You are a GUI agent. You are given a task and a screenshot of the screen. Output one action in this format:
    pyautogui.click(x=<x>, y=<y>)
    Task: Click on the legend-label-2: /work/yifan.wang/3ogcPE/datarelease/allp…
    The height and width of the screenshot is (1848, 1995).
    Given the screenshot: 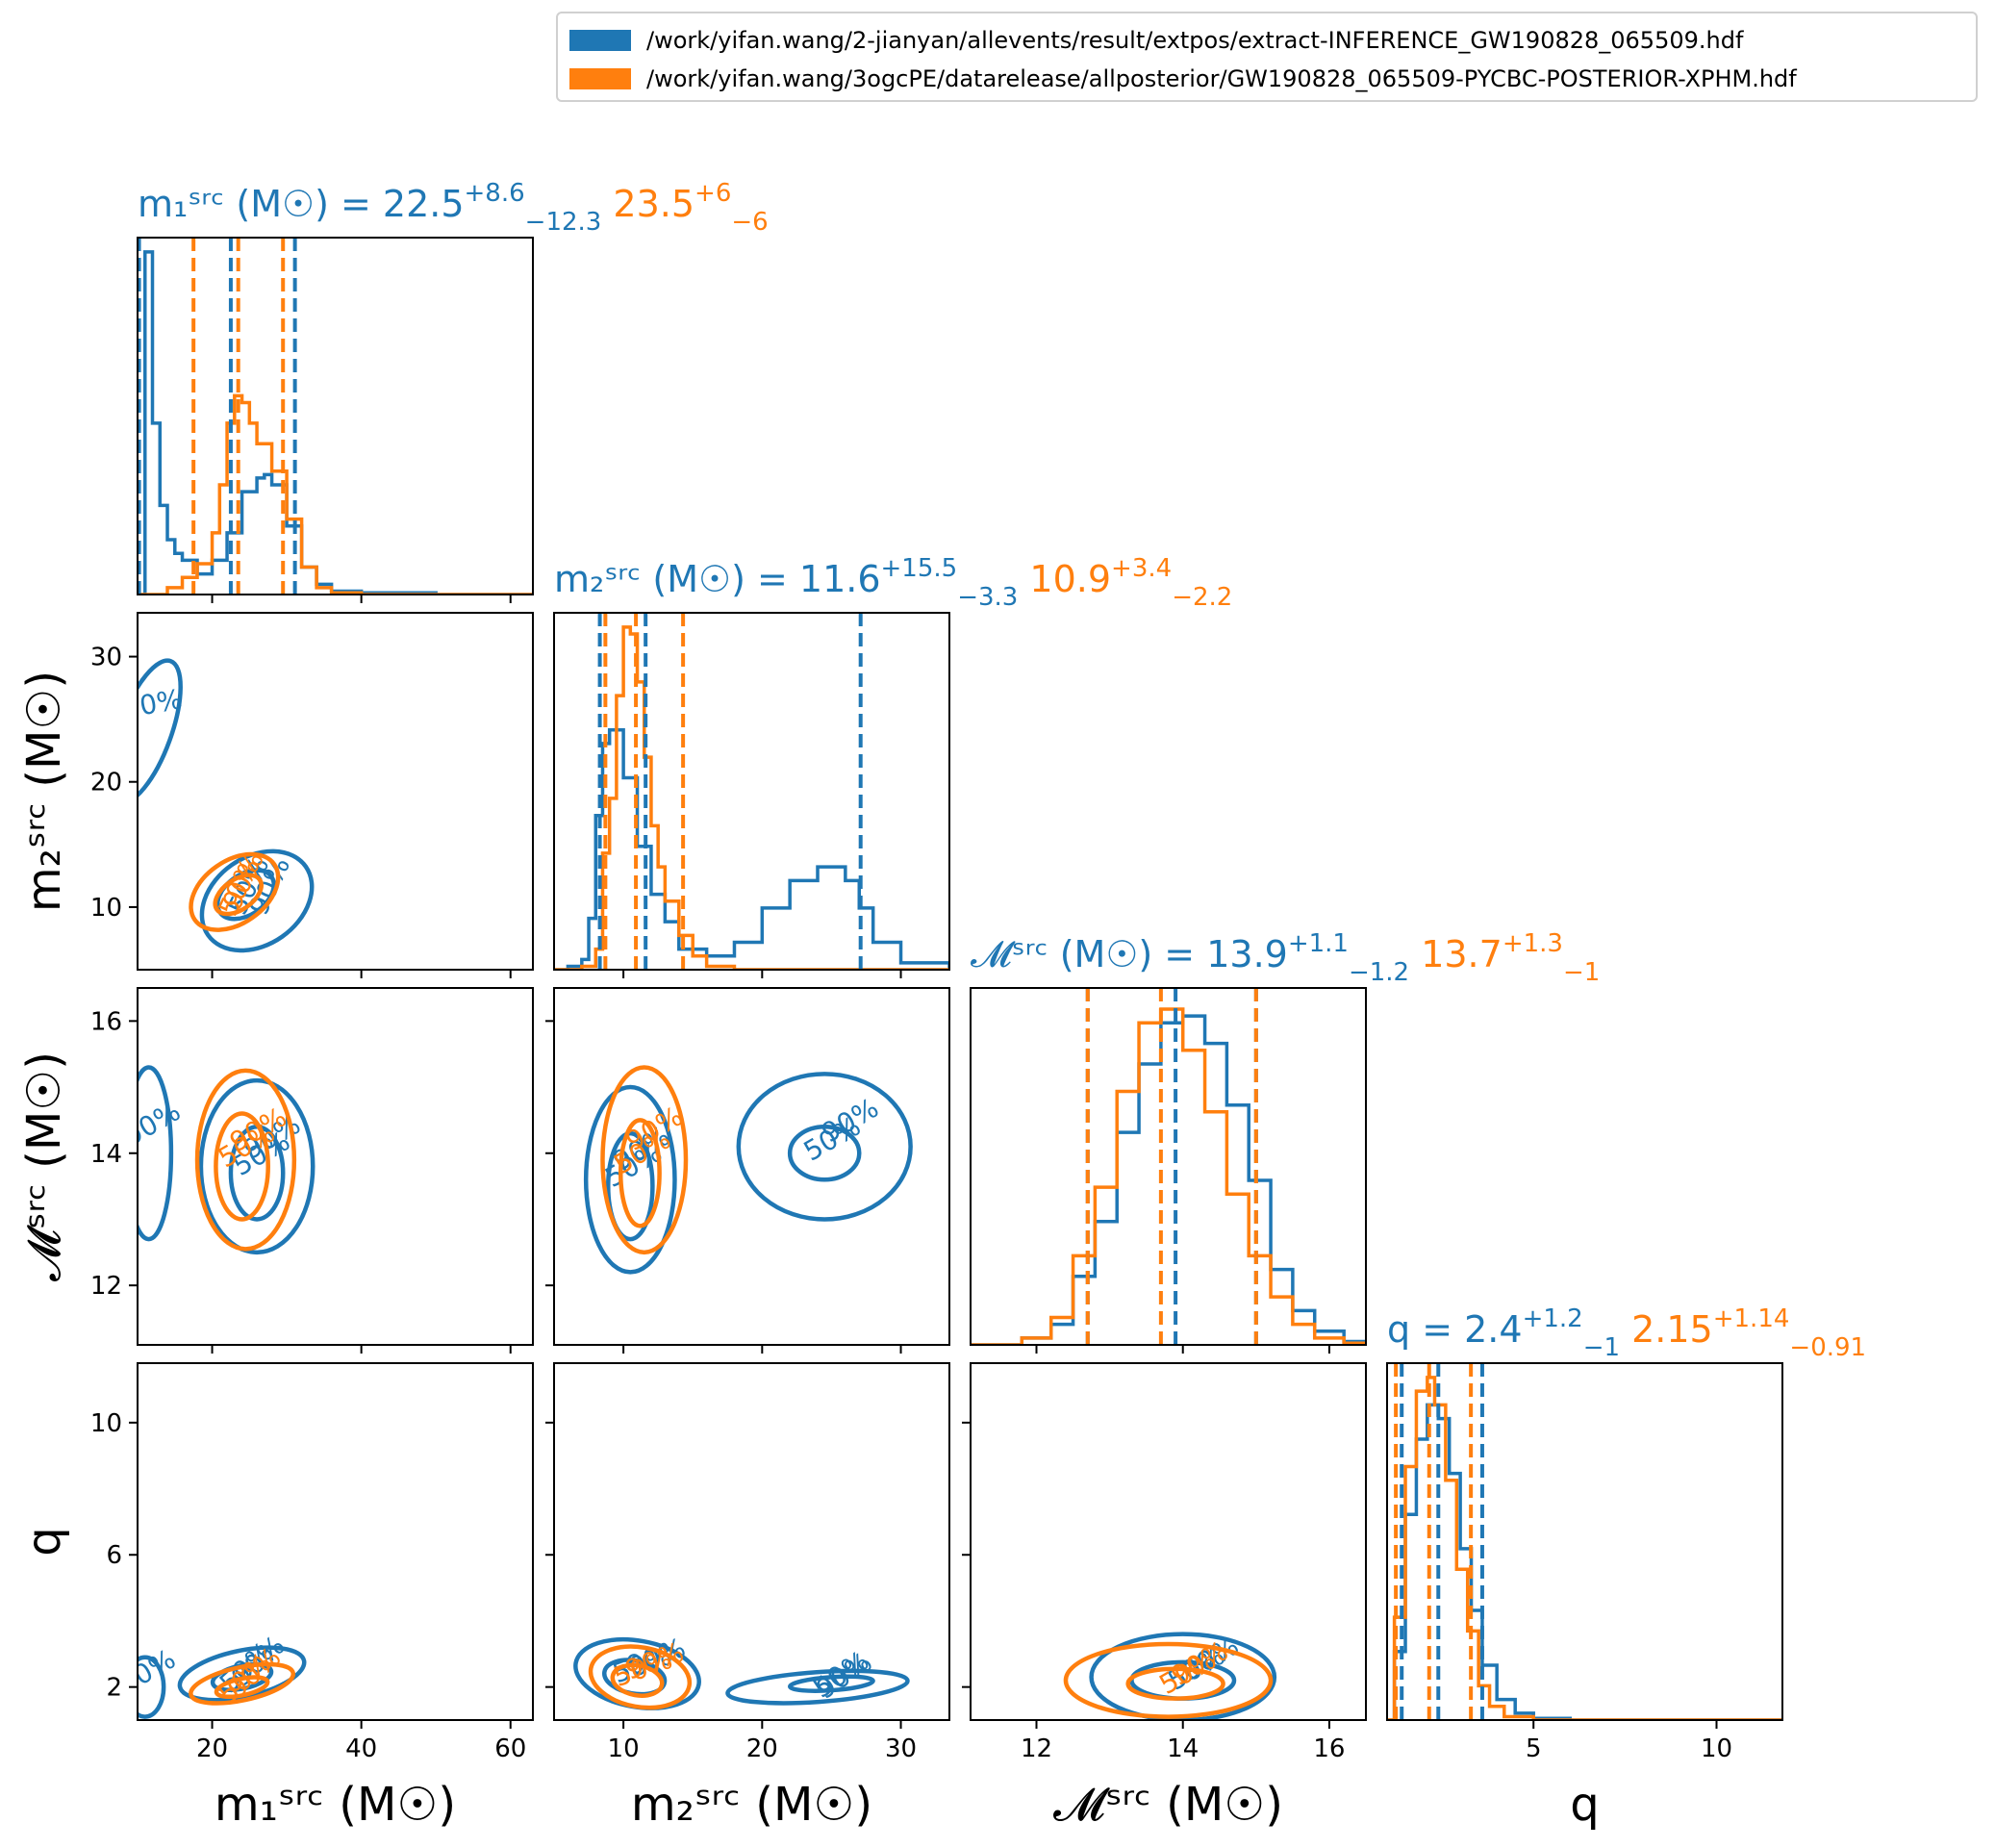 What is the action you would take?
    pyautogui.click(x=1221, y=78)
    